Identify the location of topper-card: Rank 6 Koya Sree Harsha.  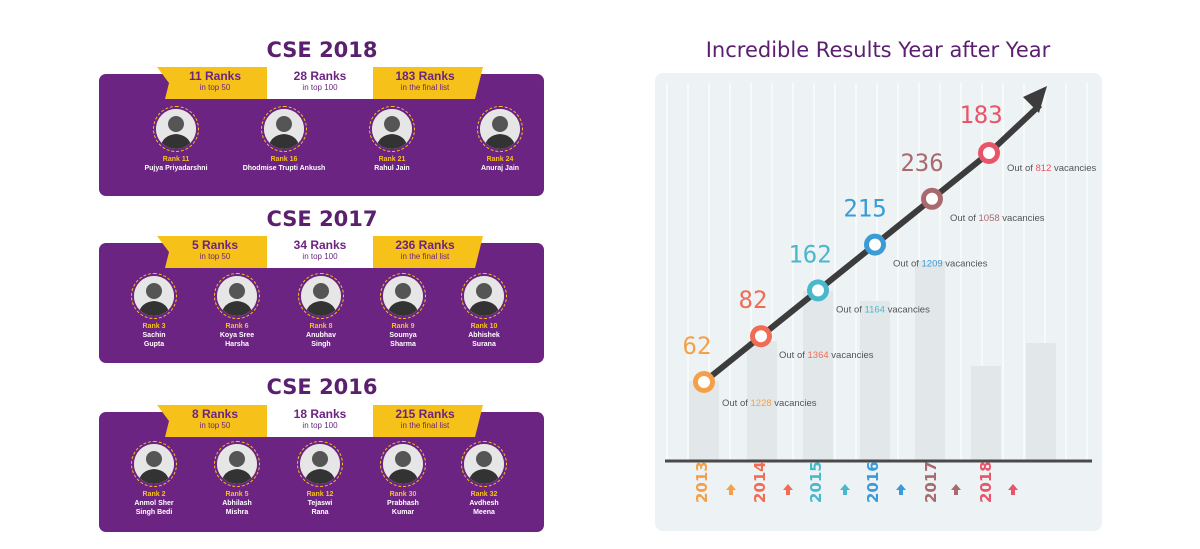
(237, 311).